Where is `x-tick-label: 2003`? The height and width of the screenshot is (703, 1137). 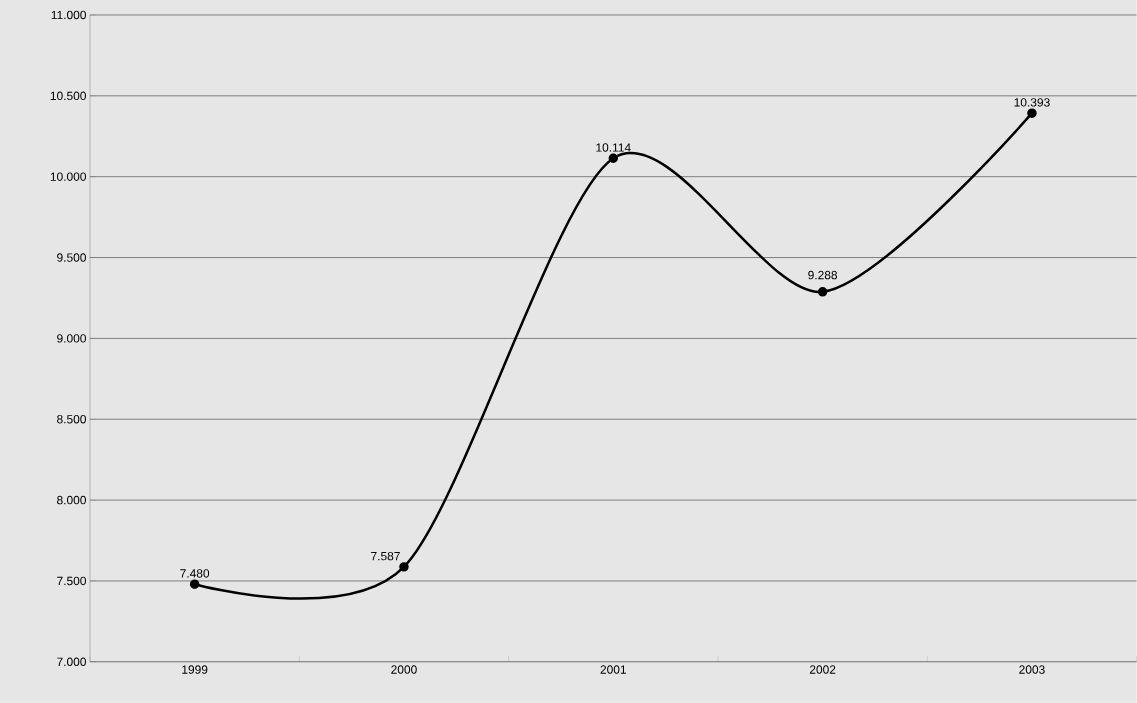 x-tick-label: 2003 is located at coordinates (1032, 669).